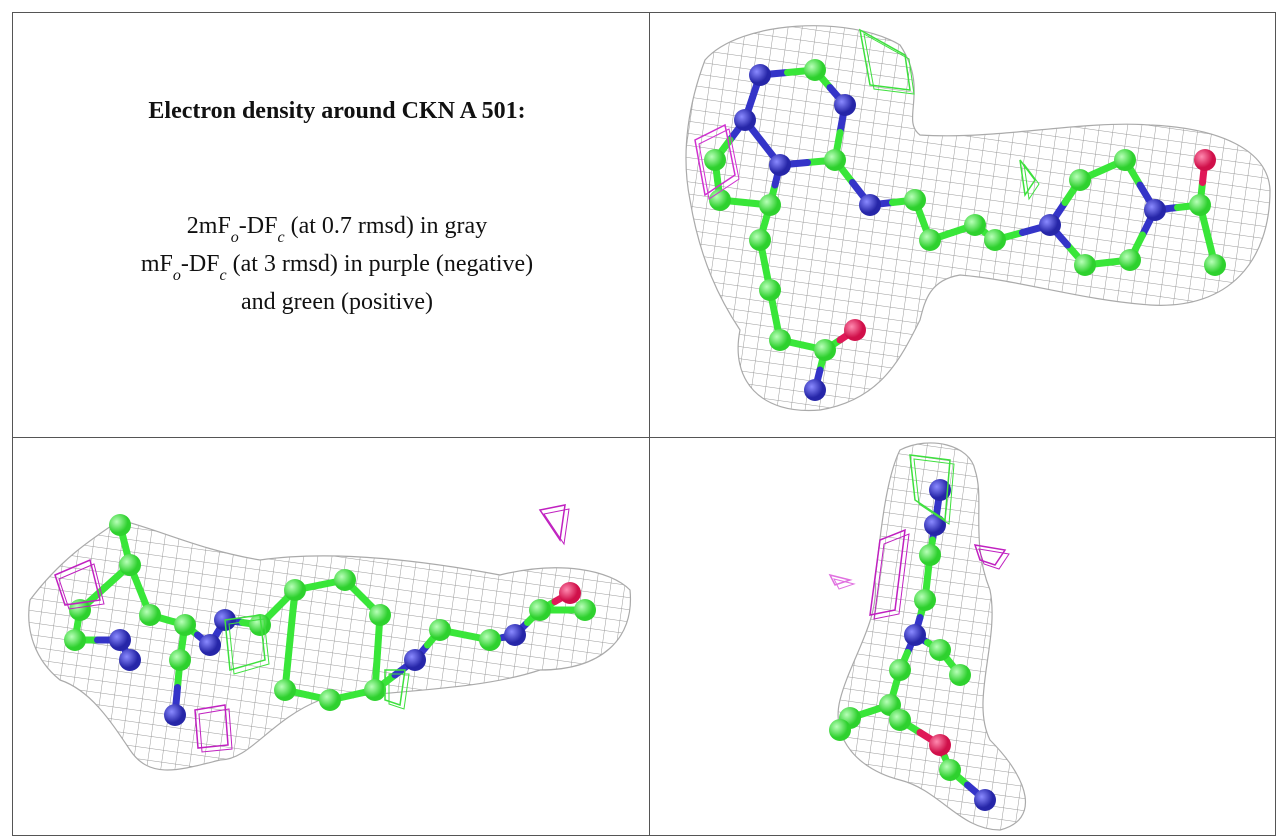 This screenshot has height=836, width=1276. I want to click on text-part: mF, so click(157, 264).